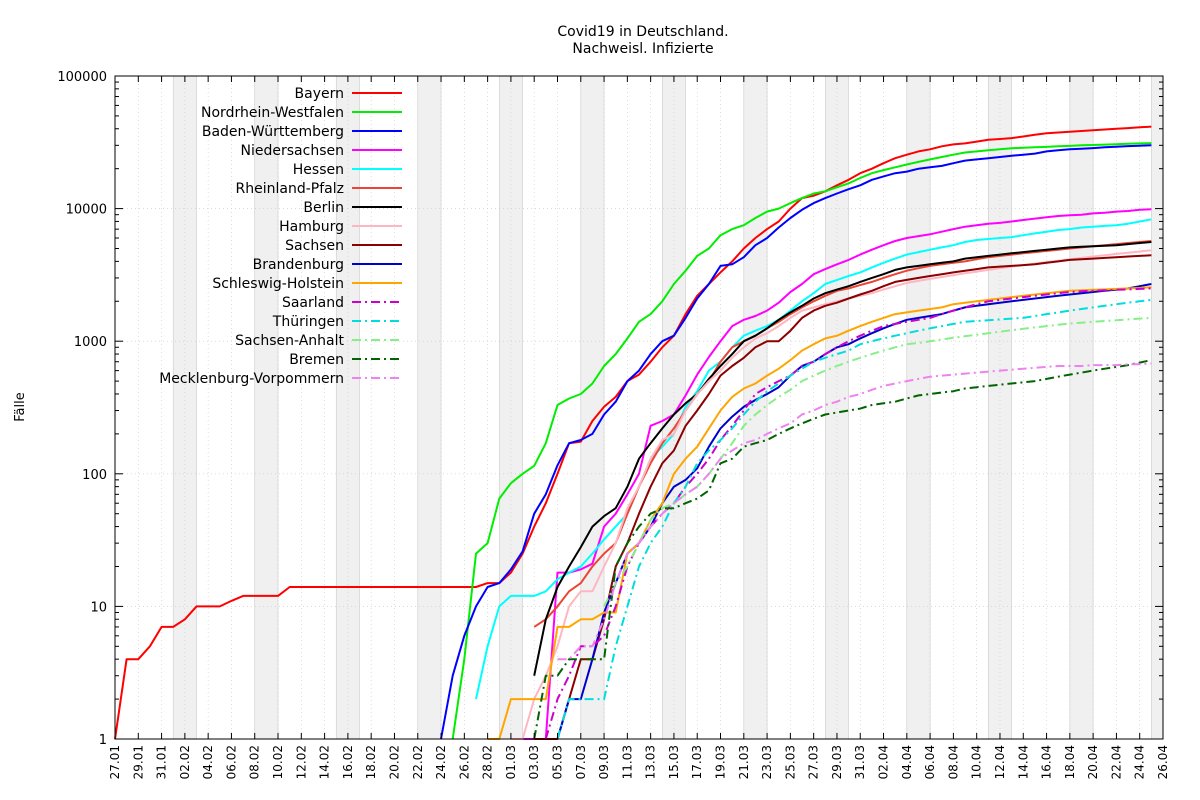 This screenshot has height=800, width=1200. Describe the element at coordinates (313, 303) in the screenshot. I see `legend-label: Saarland` at that location.